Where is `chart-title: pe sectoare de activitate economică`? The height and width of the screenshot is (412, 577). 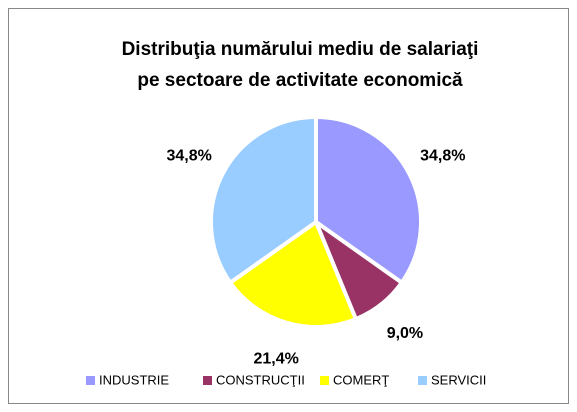 chart-title: pe sectoare de activitate economică is located at coordinates (300, 80).